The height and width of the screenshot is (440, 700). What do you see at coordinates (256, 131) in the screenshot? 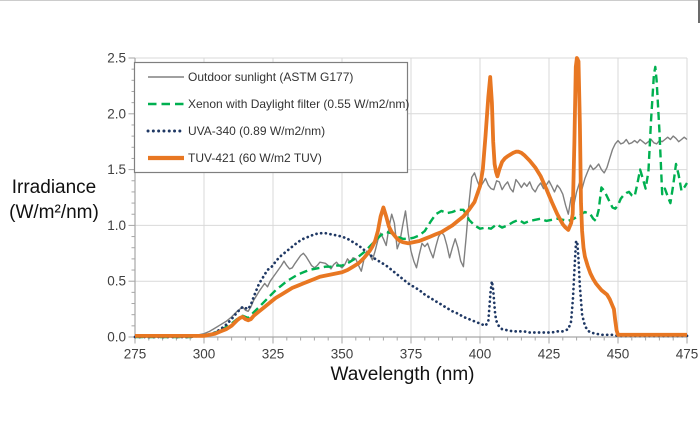
I see `legend-label-uva-340: UVA-340 (0.89 W/m2/nm)` at bounding box center [256, 131].